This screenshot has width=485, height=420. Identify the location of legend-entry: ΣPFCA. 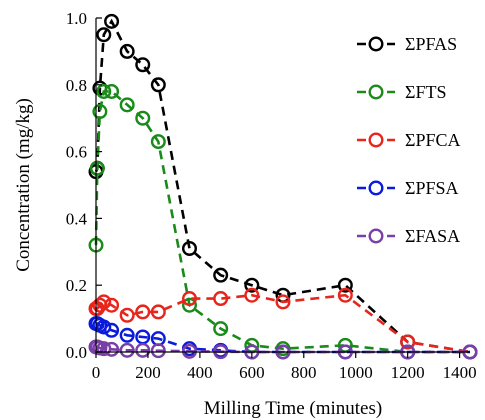
(409, 140).